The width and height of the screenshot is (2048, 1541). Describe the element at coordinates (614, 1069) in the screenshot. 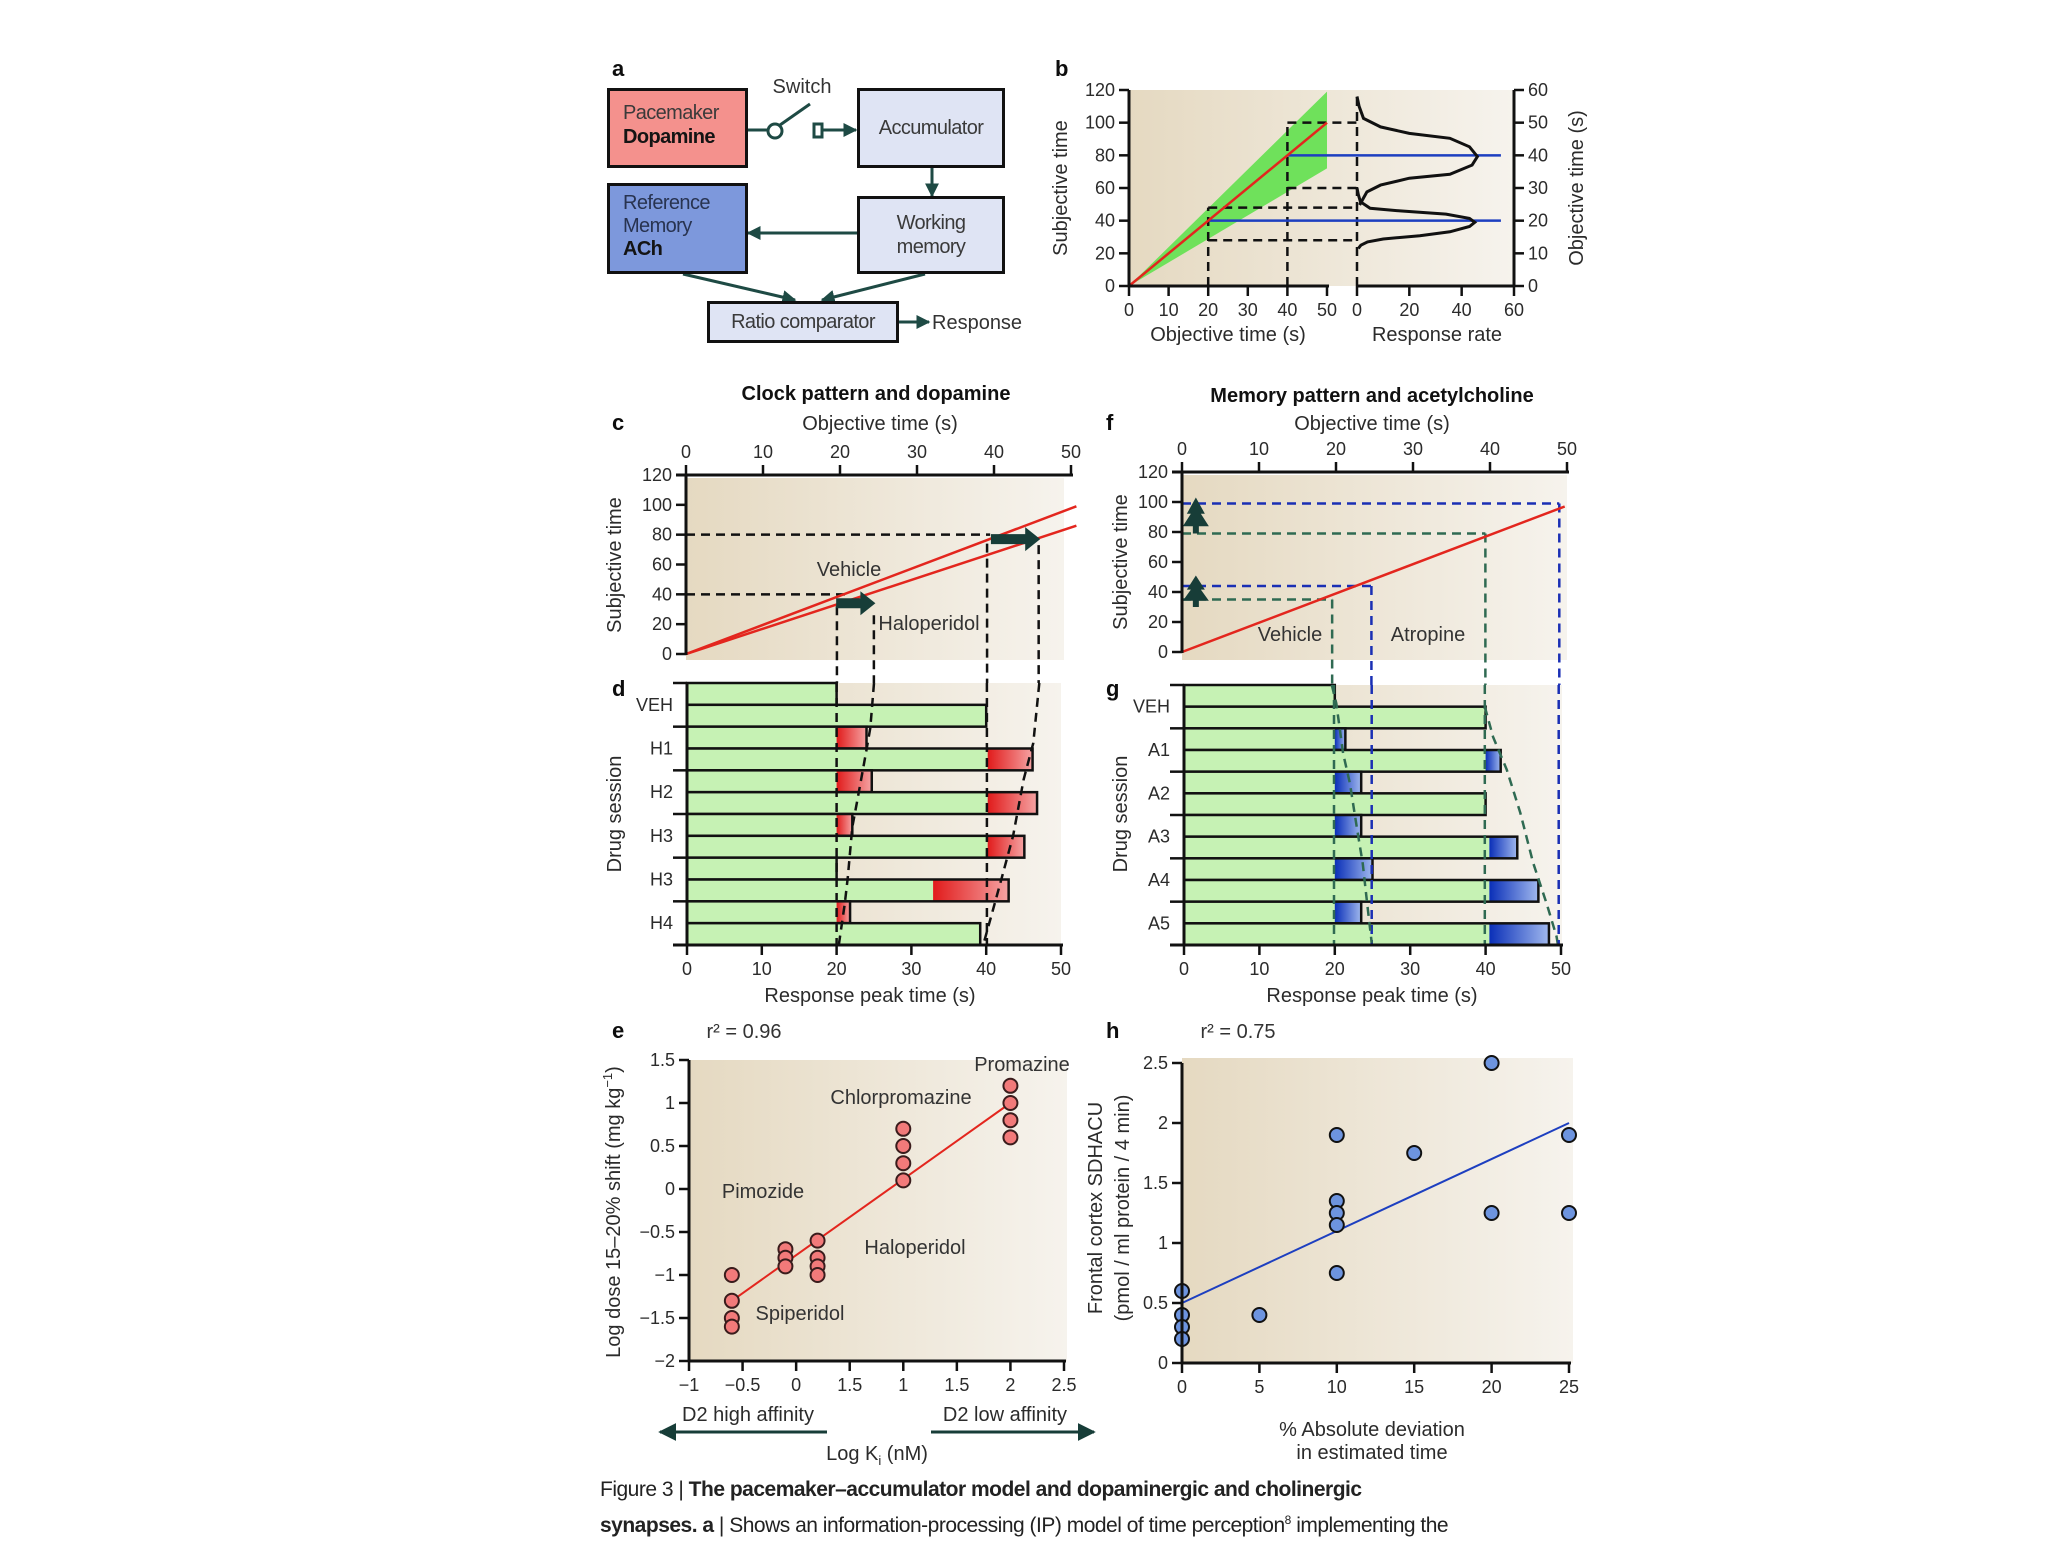

I see `y-axis-title-end: )` at that location.